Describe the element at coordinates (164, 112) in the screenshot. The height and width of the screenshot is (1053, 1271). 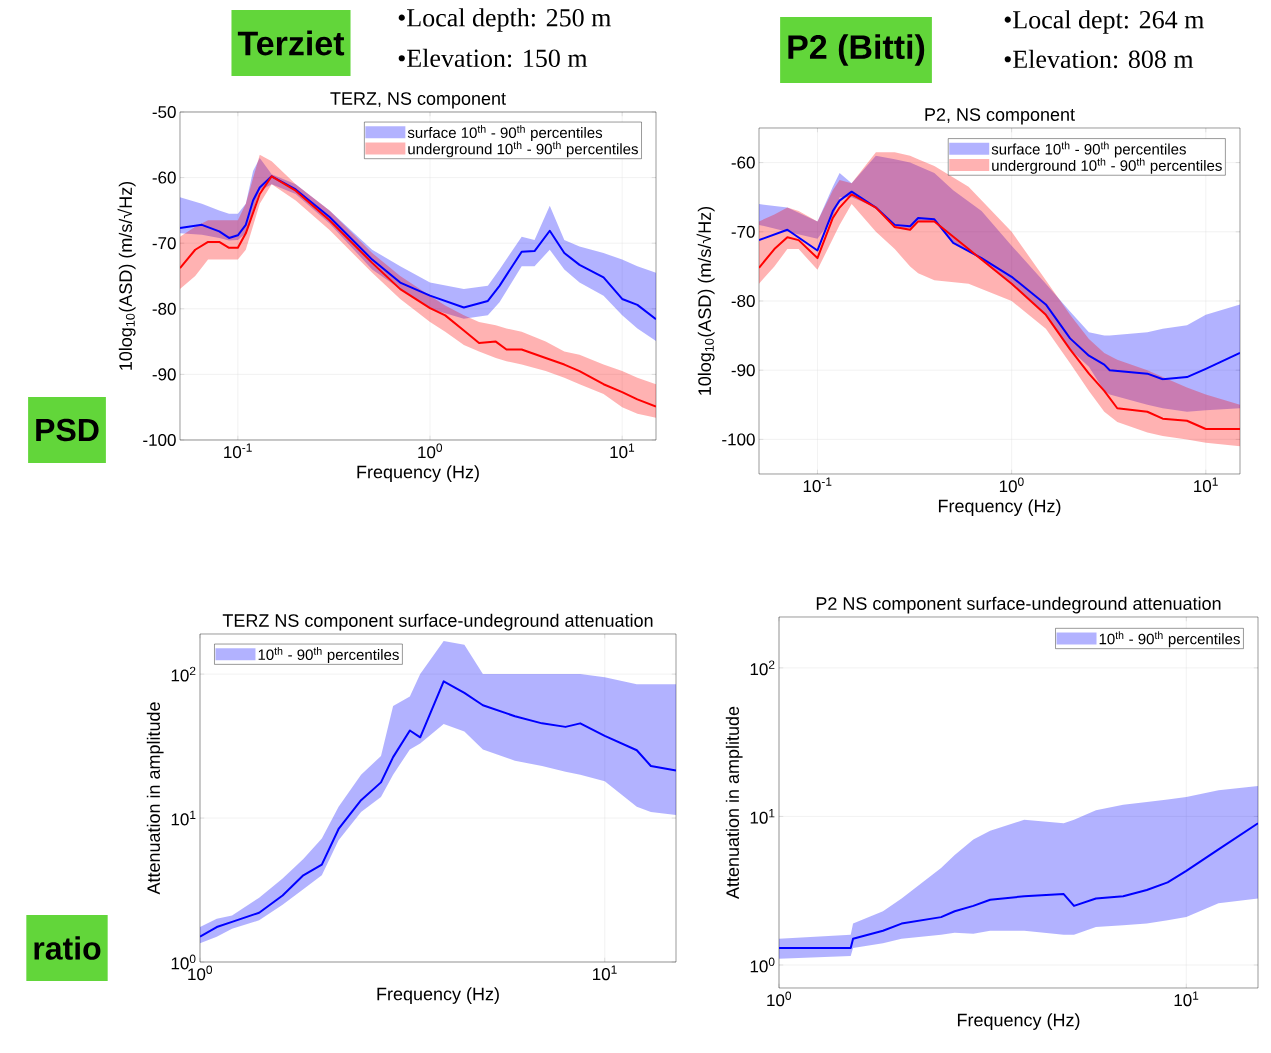
I see `y-tick-label: -50` at that location.